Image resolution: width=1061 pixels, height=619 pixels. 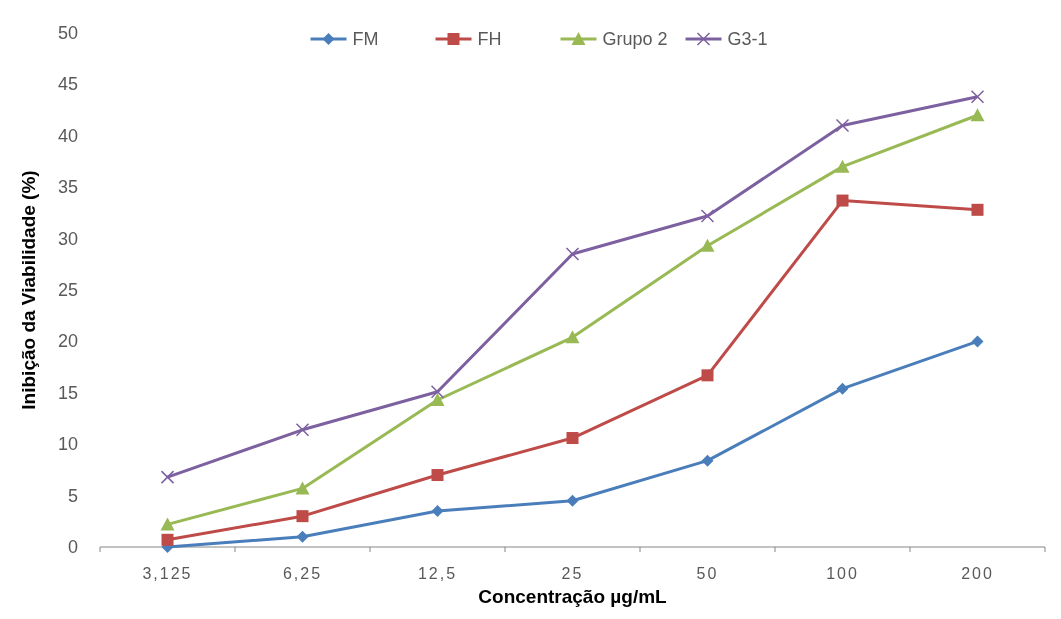 What do you see at coordinates (67, 392) in the screenshot?
I see `y-tick-label: 15` at bounding box center [67, 392].